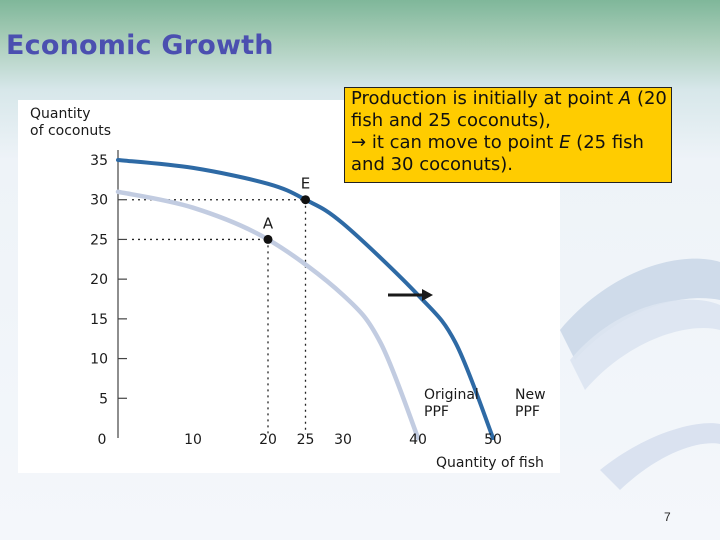 The image size is (720, 540). What do you see at coordinates (103, 399) in the screenshot?
I see `y-tick-label: 5` at bounding box center [103, 399].